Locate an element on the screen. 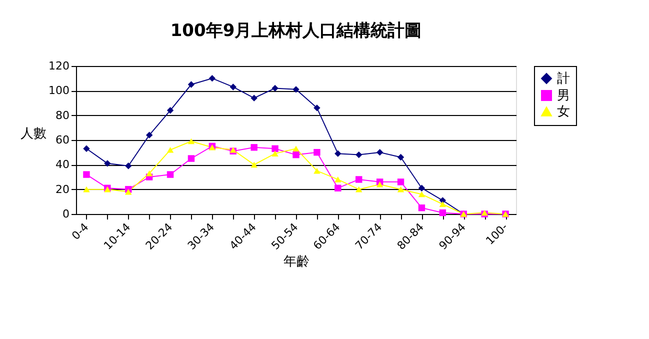 This screenshot has height=339, width=649. y-tick-label: 40 is located at coordinates (63, 165).